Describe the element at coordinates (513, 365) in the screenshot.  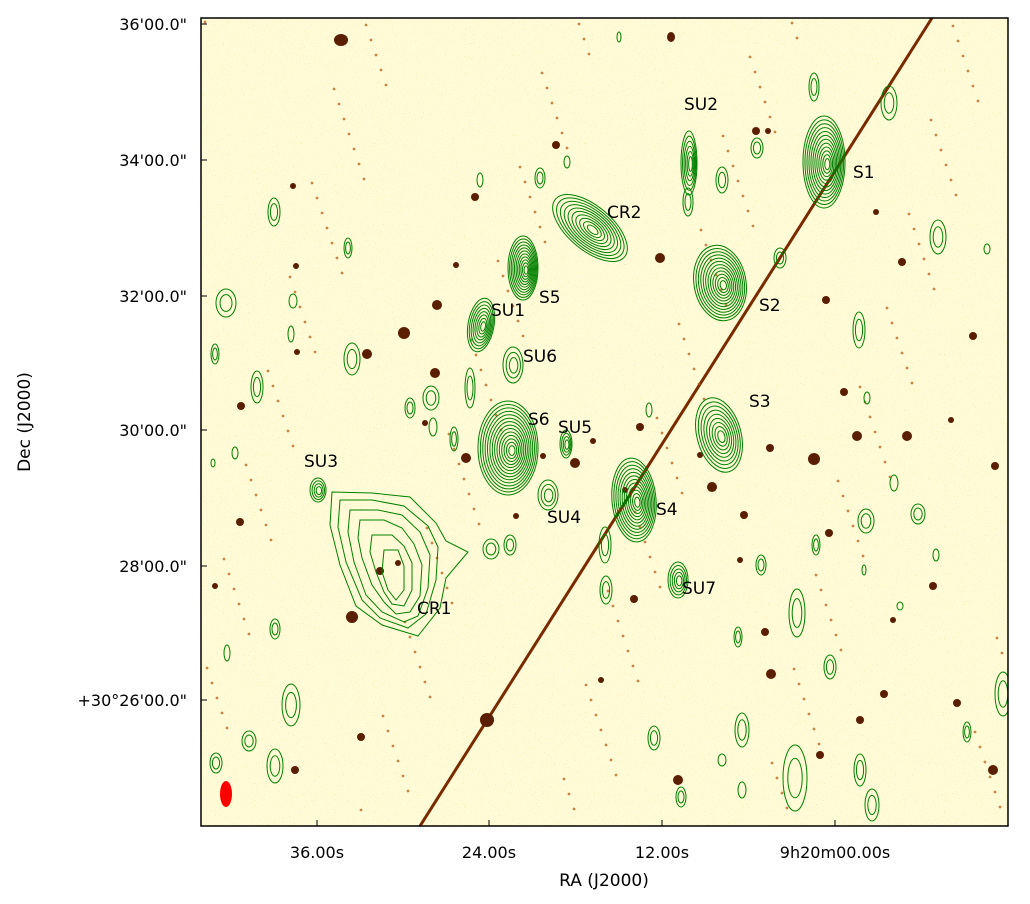
I see `contour-su6` at that location.